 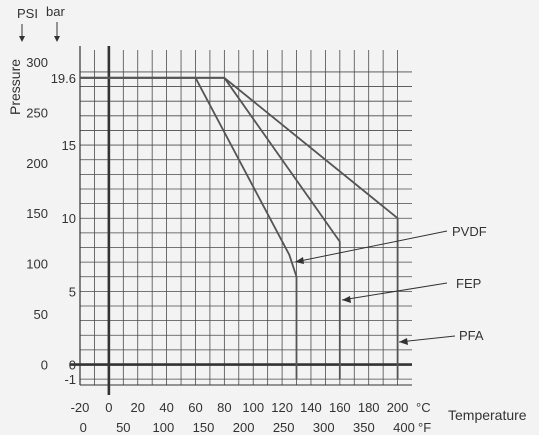 I want to click on x-tick-celsius: 140, so click(x=311, y=407).